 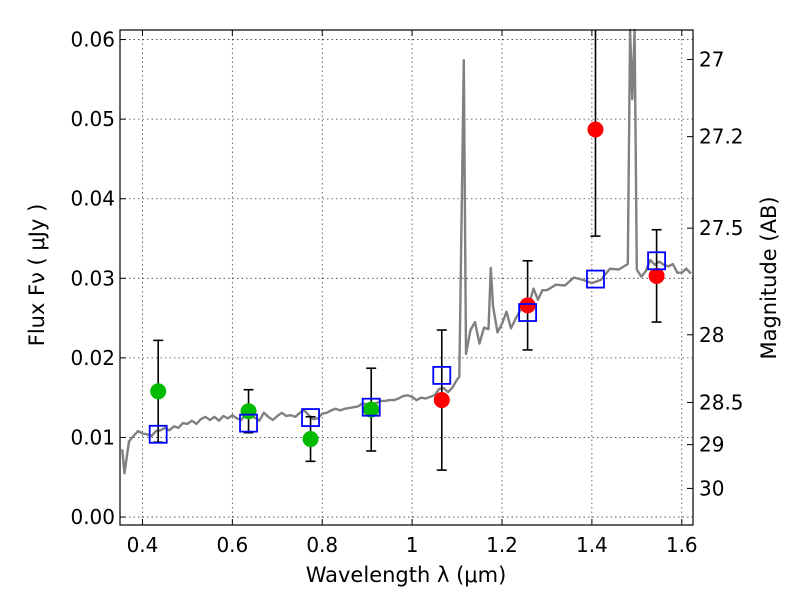 What do you see at coordinates (502, 545) in the screenshot?
I see `x-tick-label: 1.2` at bounding box center [502, 545].